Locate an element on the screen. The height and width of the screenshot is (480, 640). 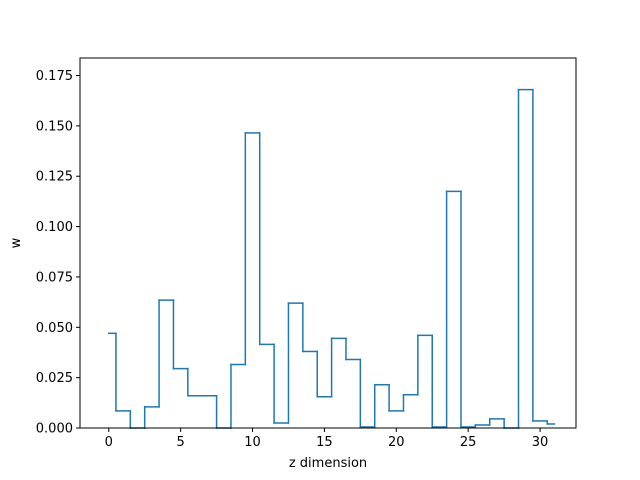
x-axis-label: z dimension is located at coordinates (328, 463).